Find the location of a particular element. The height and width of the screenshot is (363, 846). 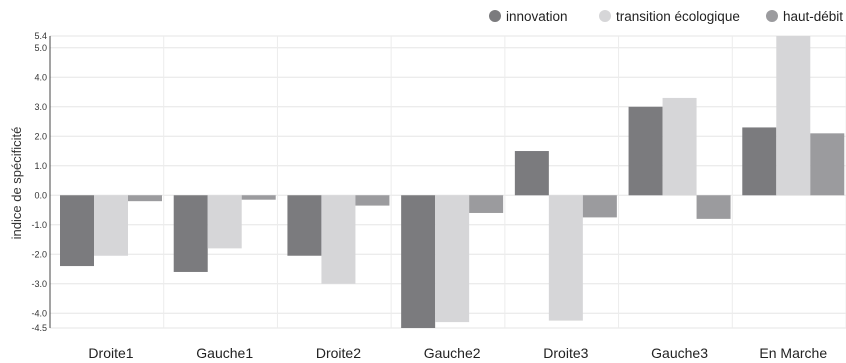

y-tick-label: 5.0 is located at coordinates (40, 48).